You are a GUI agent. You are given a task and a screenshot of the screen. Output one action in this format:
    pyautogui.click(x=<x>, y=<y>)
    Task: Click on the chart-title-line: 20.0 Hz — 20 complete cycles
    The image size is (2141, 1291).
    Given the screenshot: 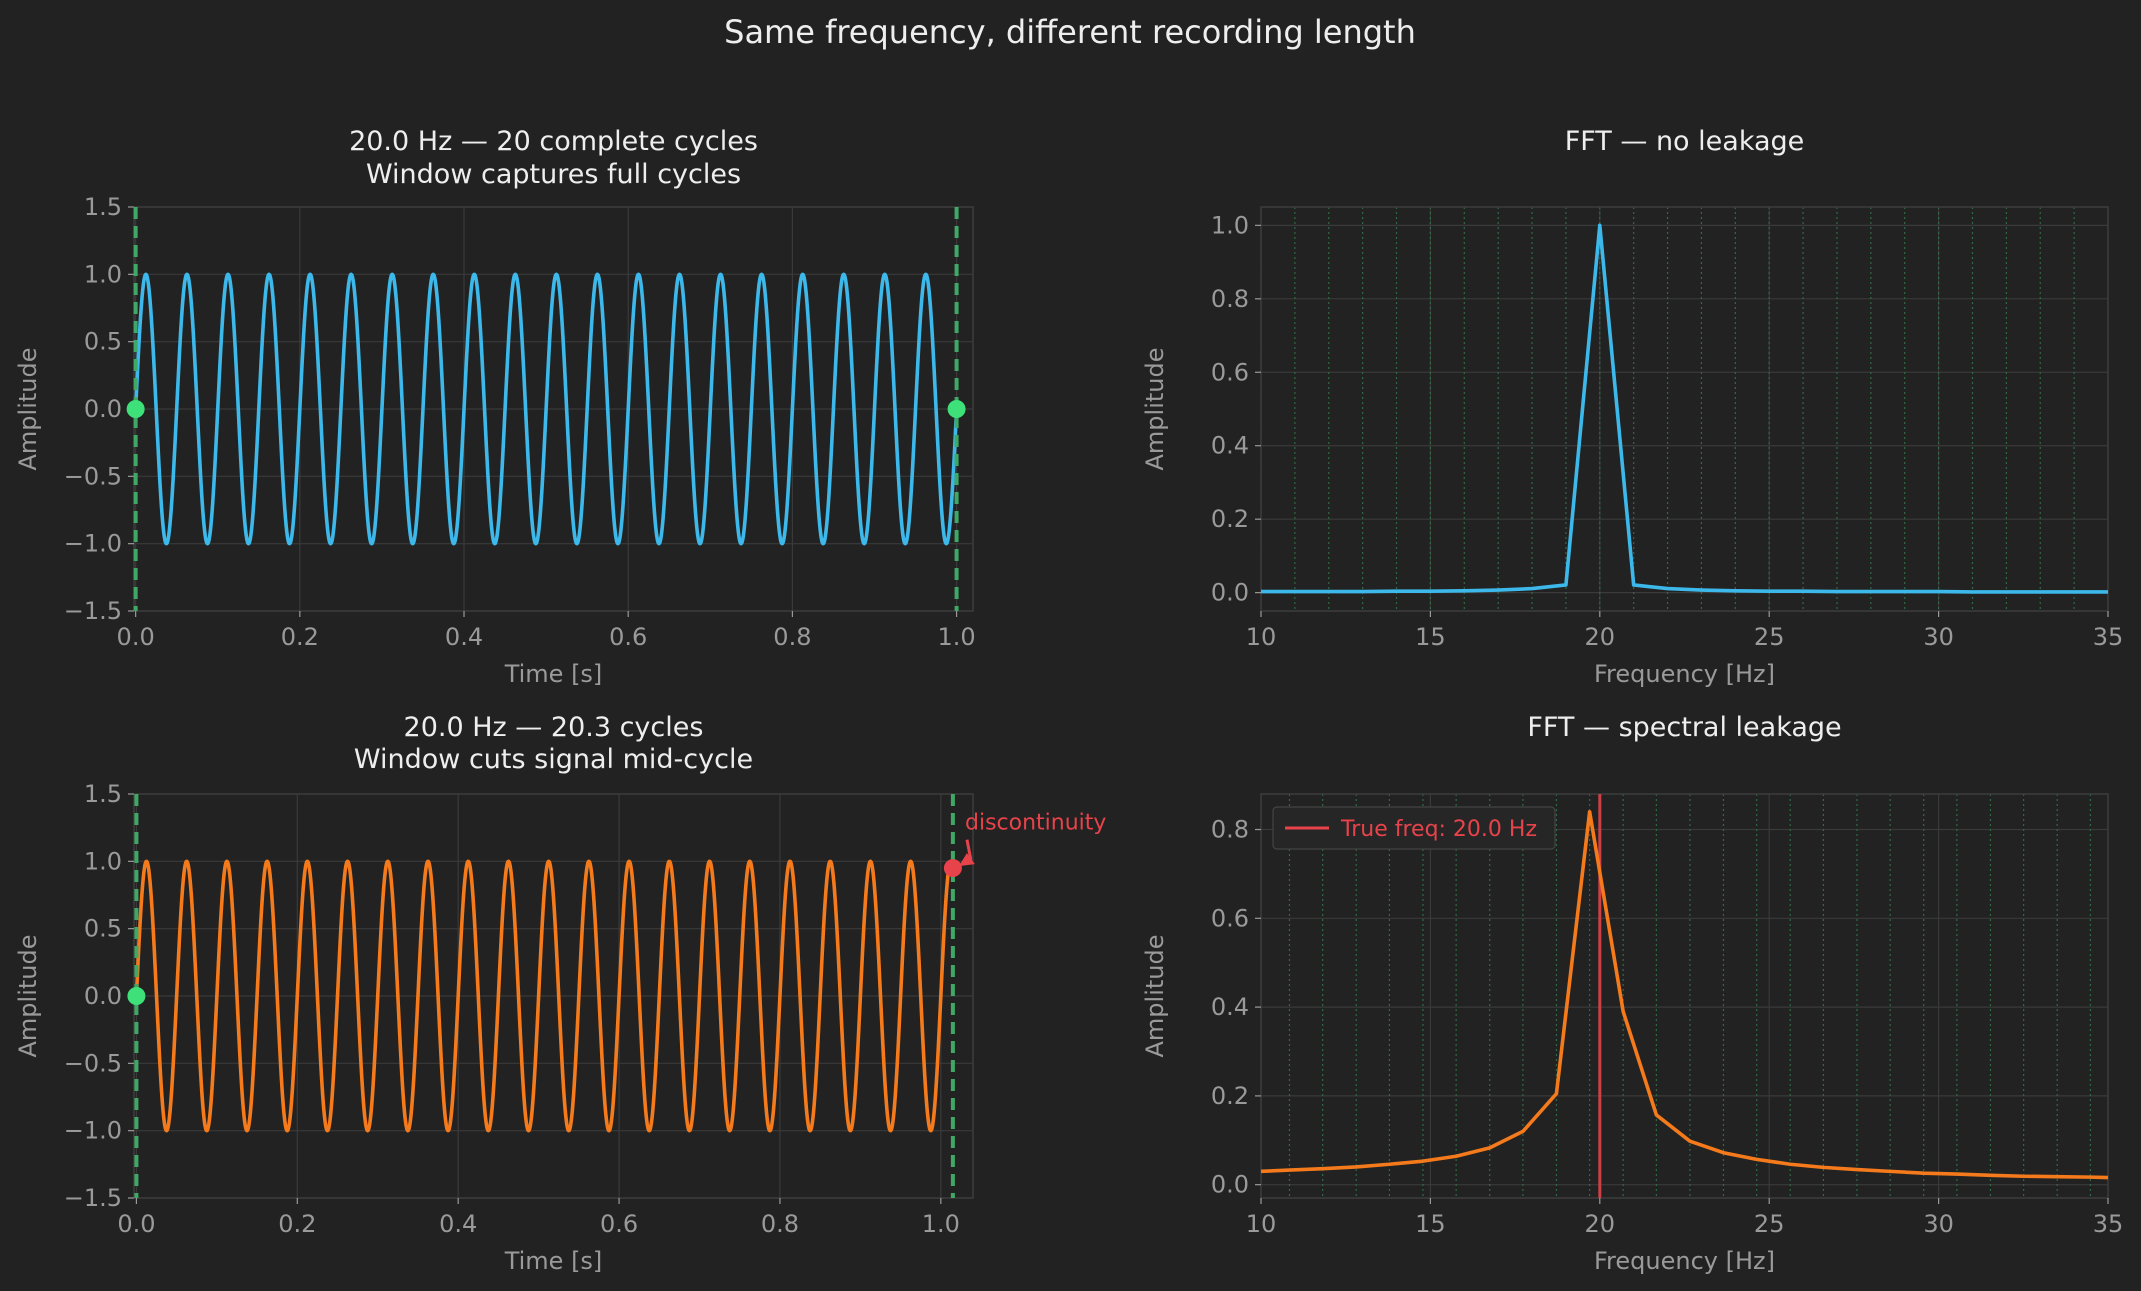 What is the action you would take?
    pyautogui.click(x=553, y=141)
    